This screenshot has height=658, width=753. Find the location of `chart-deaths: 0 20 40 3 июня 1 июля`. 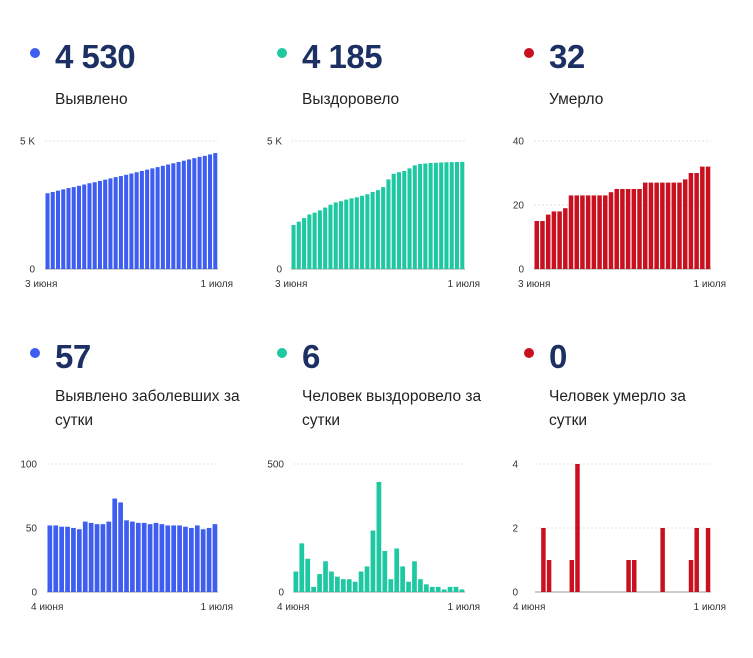

chart-deaths: 0 20 40 3 июня 1 июля is located at coordinates (619, 214).